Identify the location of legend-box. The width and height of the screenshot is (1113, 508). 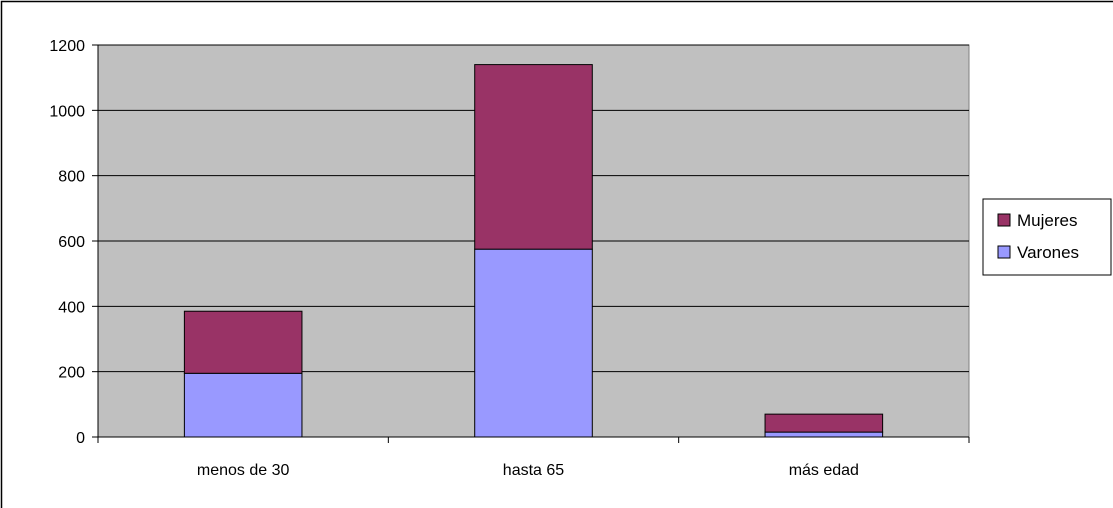
(1047, 237).